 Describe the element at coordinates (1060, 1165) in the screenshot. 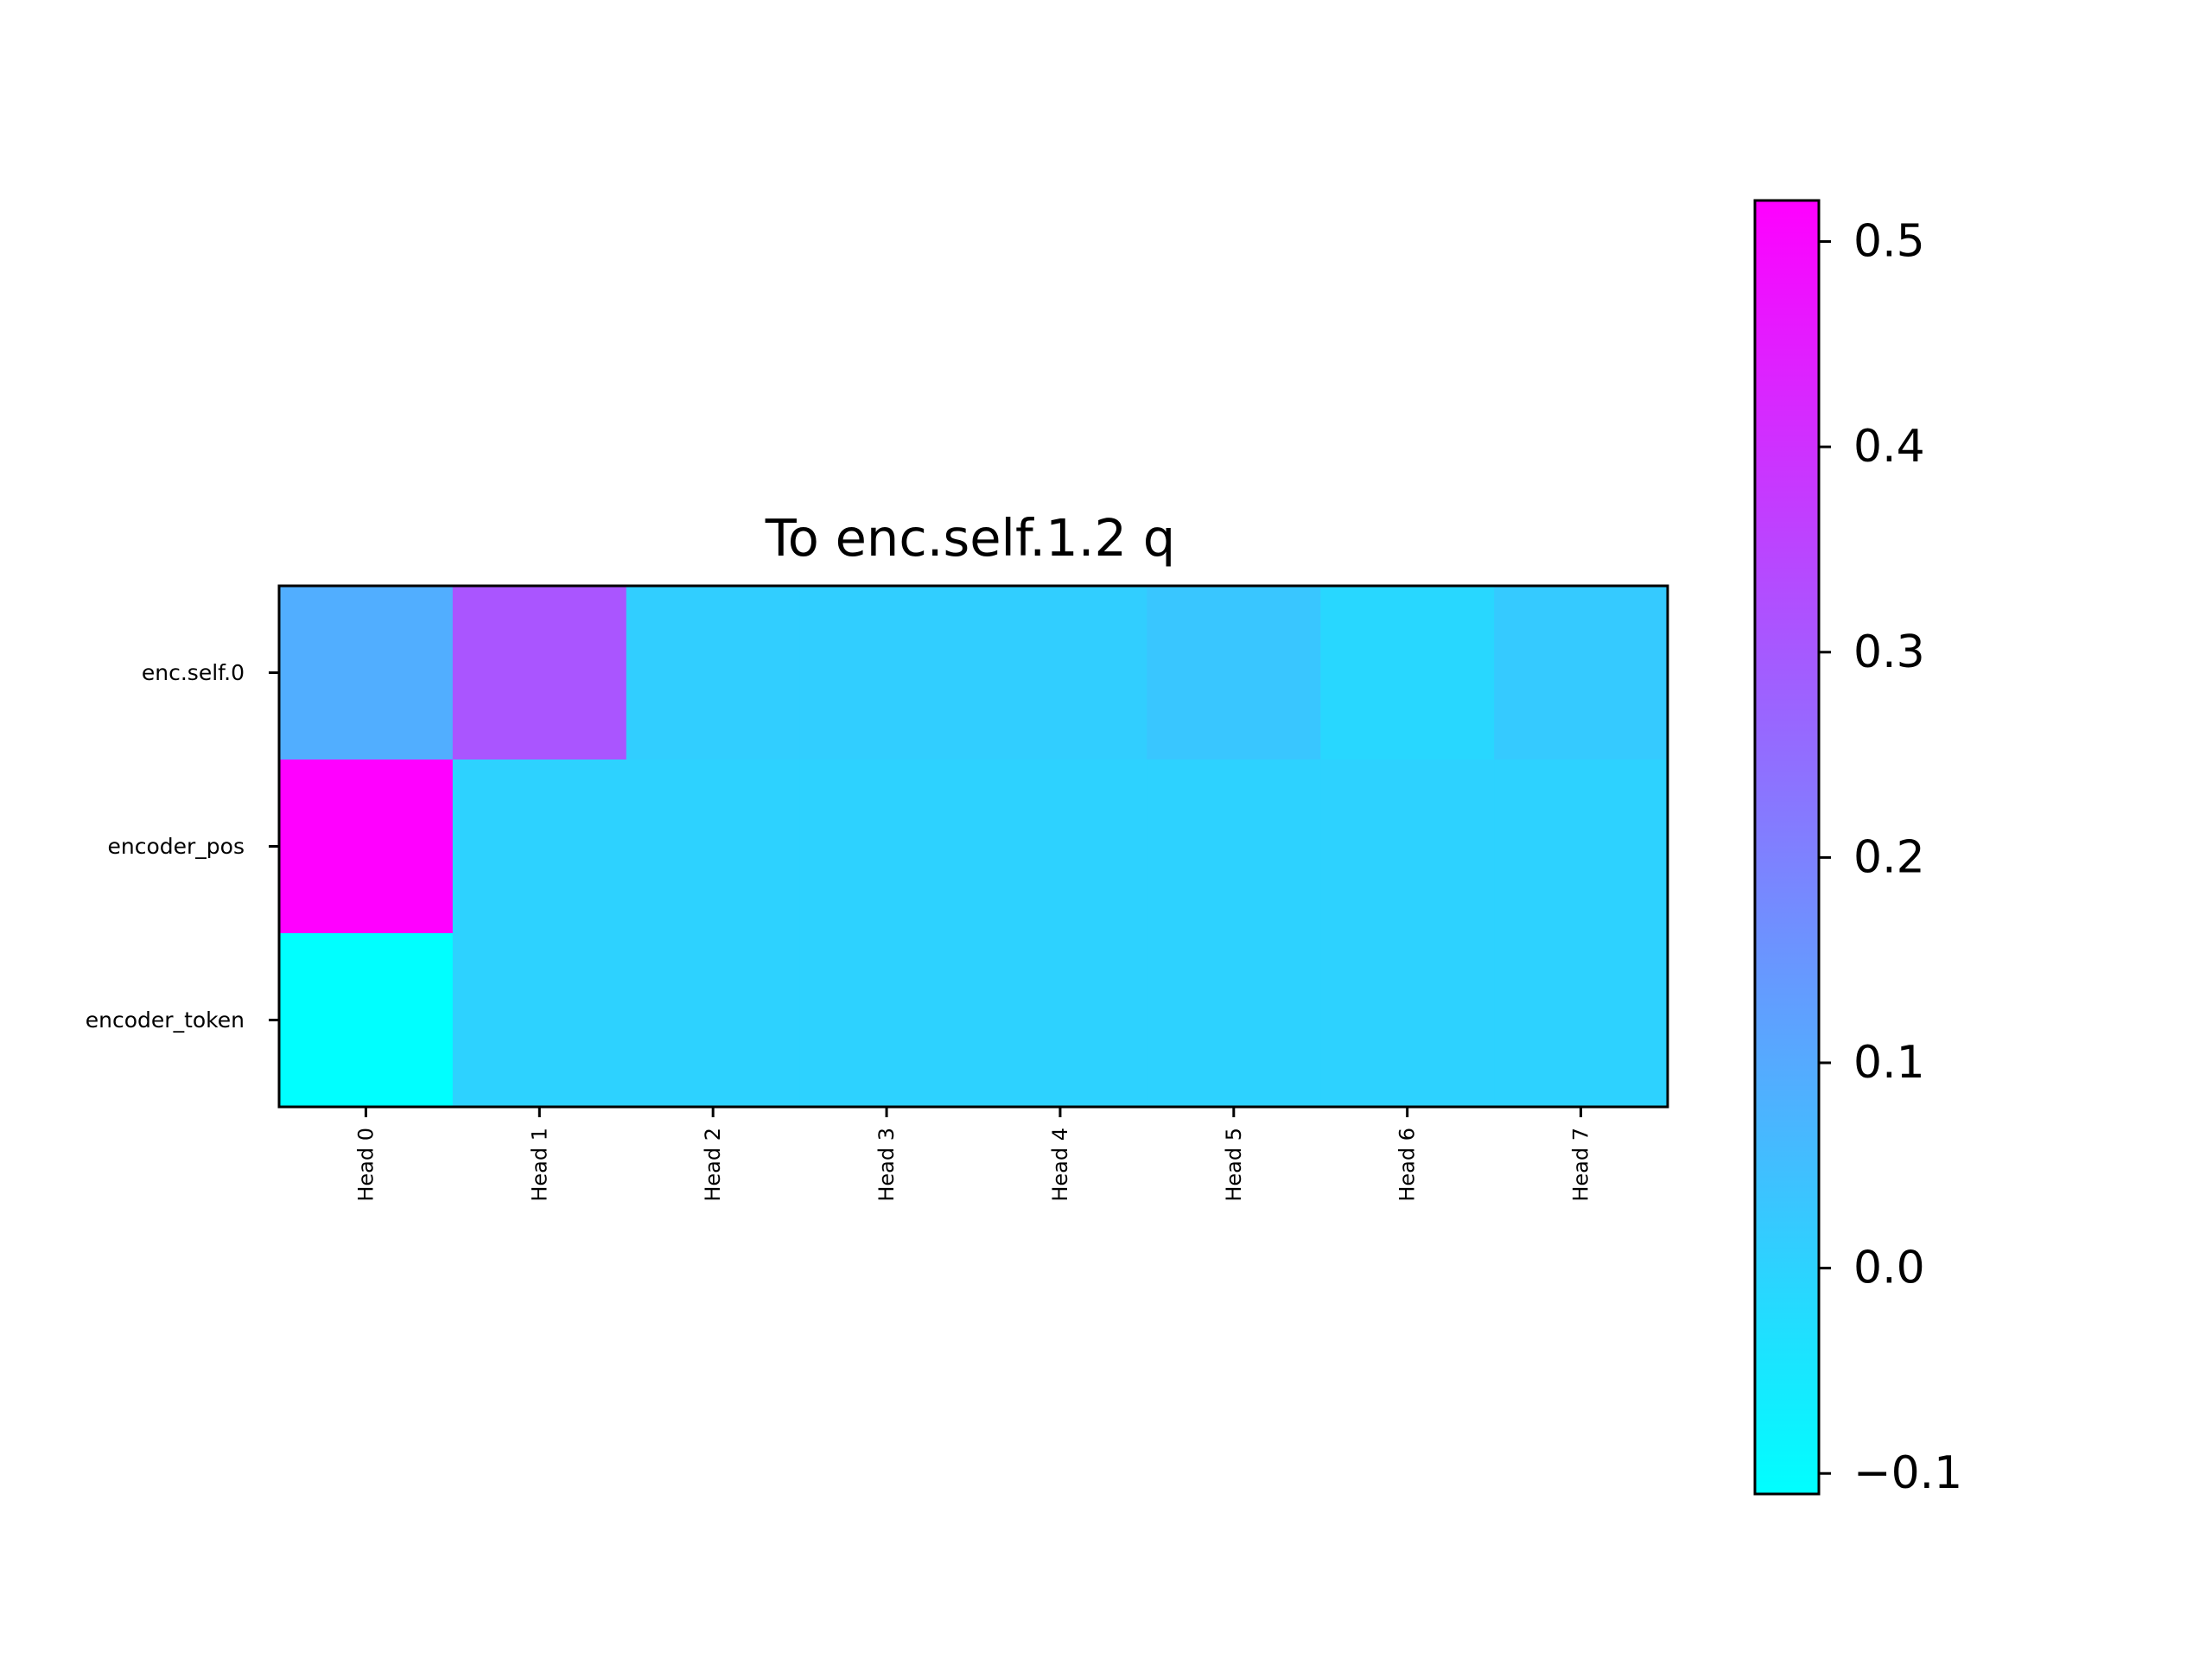

I see `x-tick-label: Head 4` at that location.